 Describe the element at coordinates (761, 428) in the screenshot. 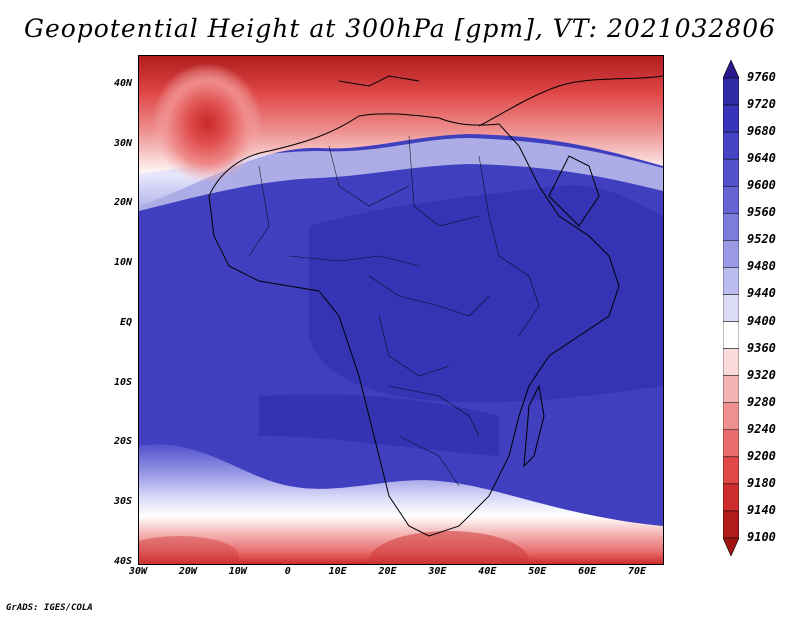

I see `colorbar-tick-label: 9240` at that location.